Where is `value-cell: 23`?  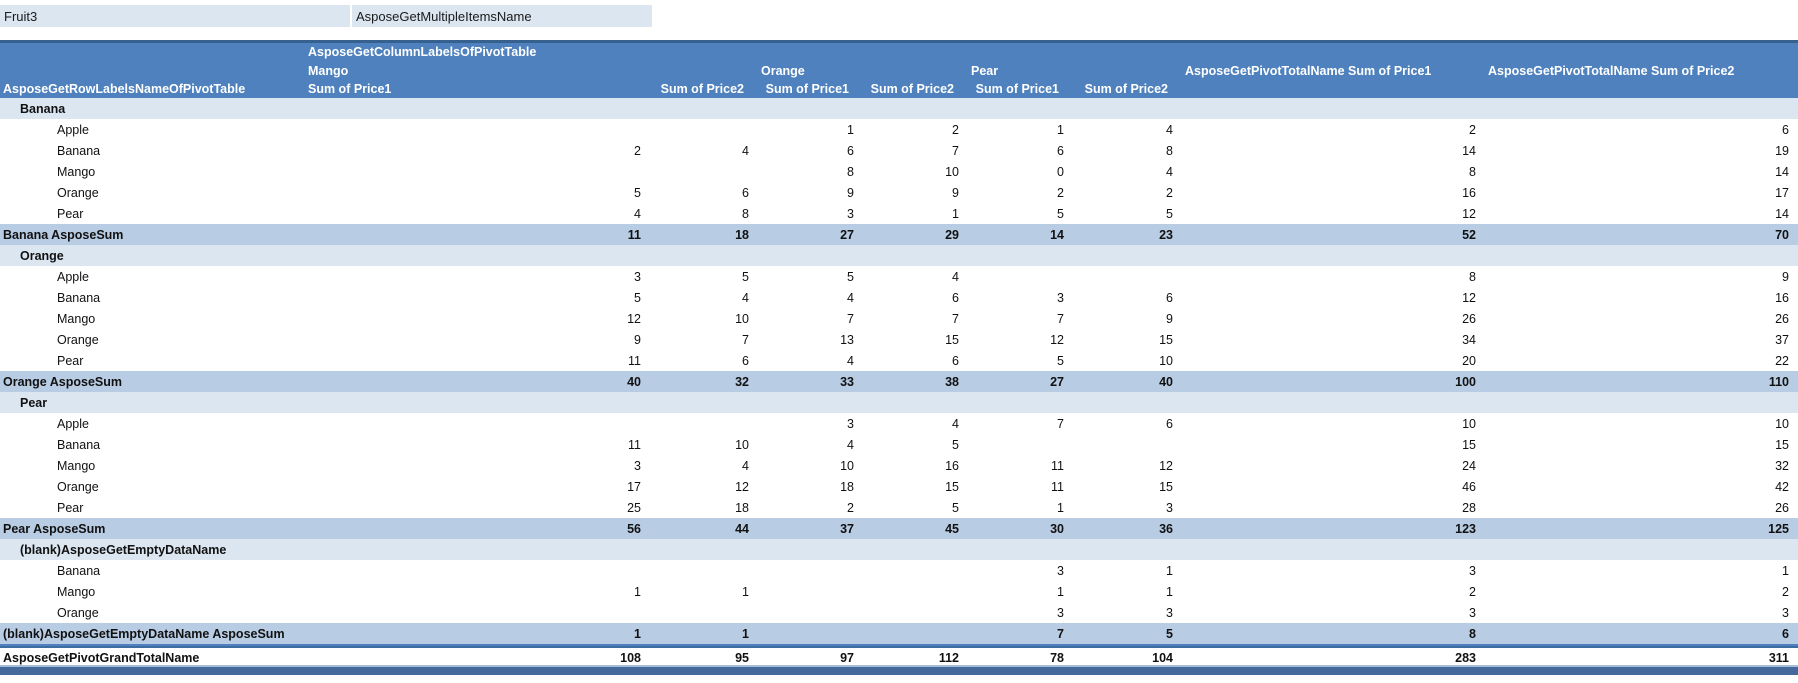 value-cell: 23 is located at coordinates (1166, 234).